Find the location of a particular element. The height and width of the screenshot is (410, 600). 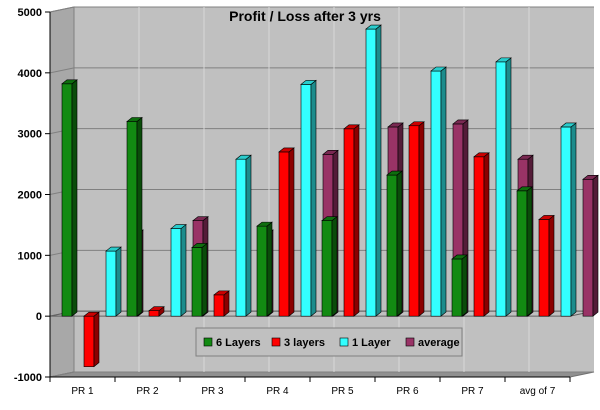

legend-item: 1 Layer is located at coordinates (365, 343).